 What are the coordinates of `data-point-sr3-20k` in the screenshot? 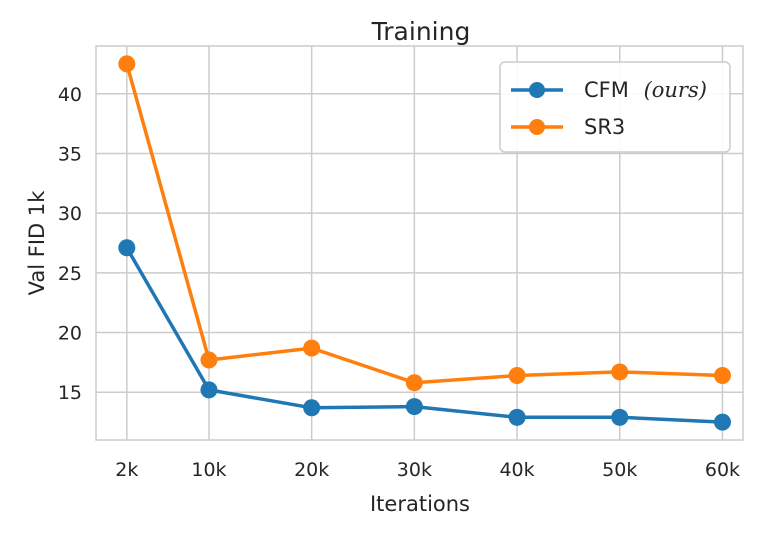 It's located at (312, 348).